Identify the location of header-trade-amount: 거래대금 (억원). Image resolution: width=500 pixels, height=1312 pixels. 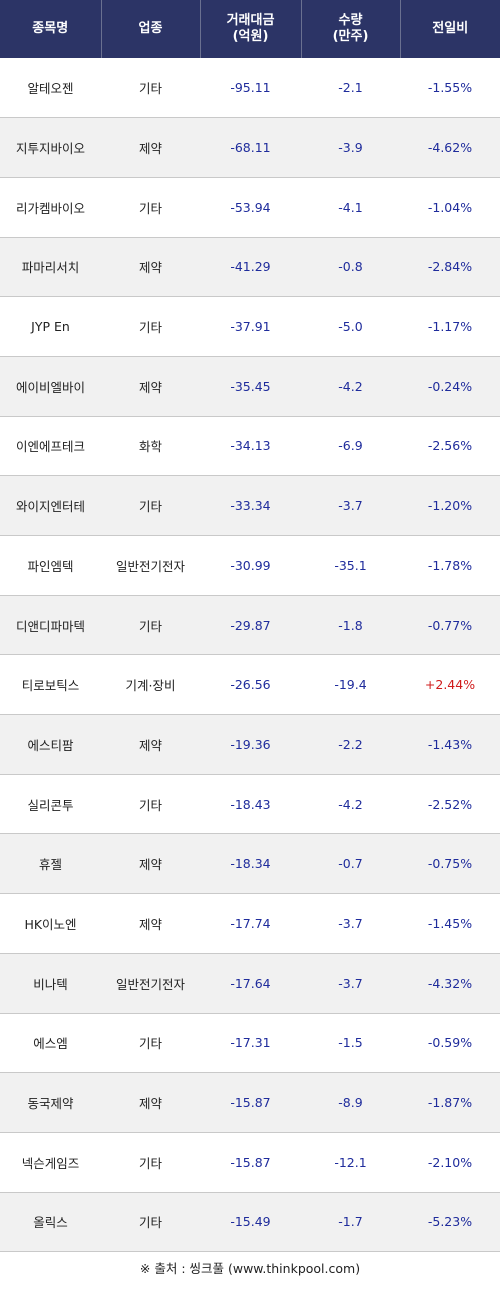
(250, 29).